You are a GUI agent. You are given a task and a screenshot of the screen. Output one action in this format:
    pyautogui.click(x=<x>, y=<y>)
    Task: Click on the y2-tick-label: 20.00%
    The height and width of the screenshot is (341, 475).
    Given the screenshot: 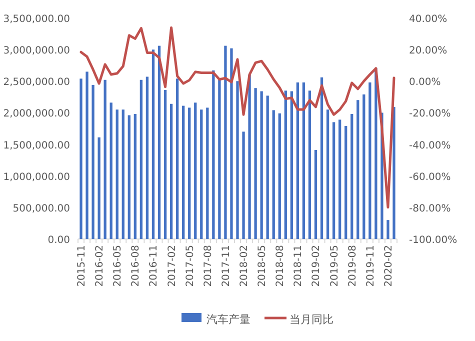 What is the action you would take?
    pyautogui.click(x=428, y=51)
    